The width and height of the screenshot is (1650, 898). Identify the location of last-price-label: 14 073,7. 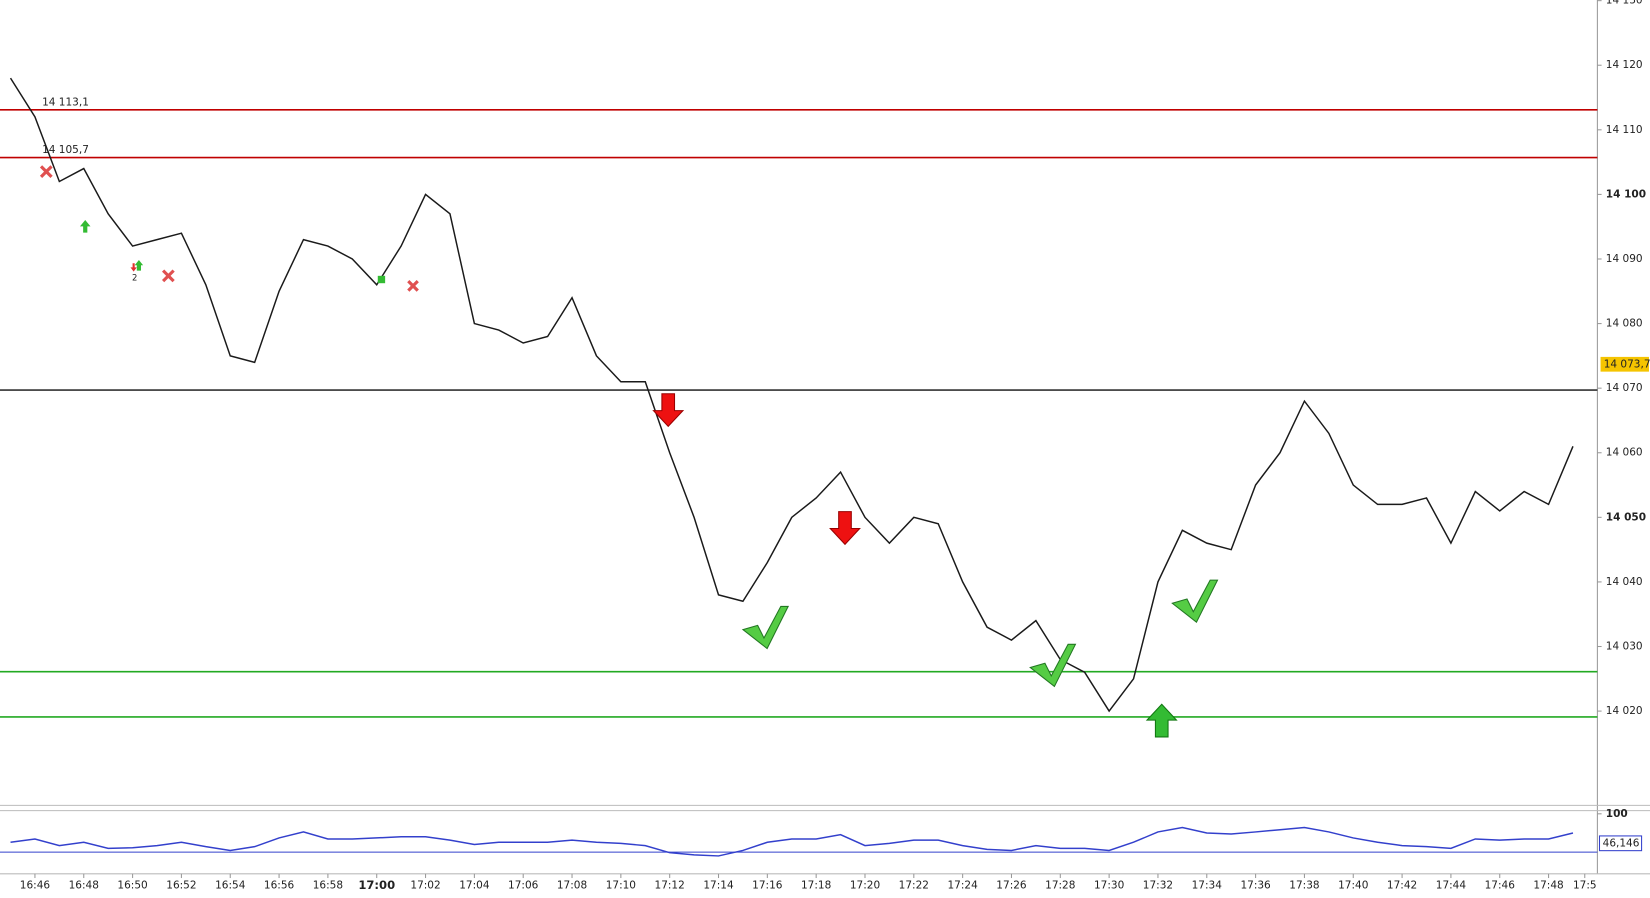
(1627, 364).